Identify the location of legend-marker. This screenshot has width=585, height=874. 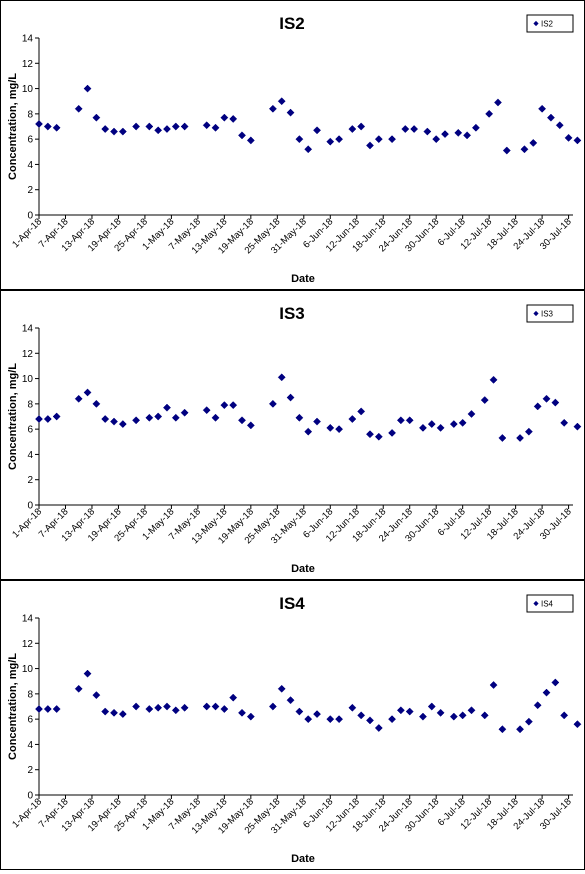
(536, 603).